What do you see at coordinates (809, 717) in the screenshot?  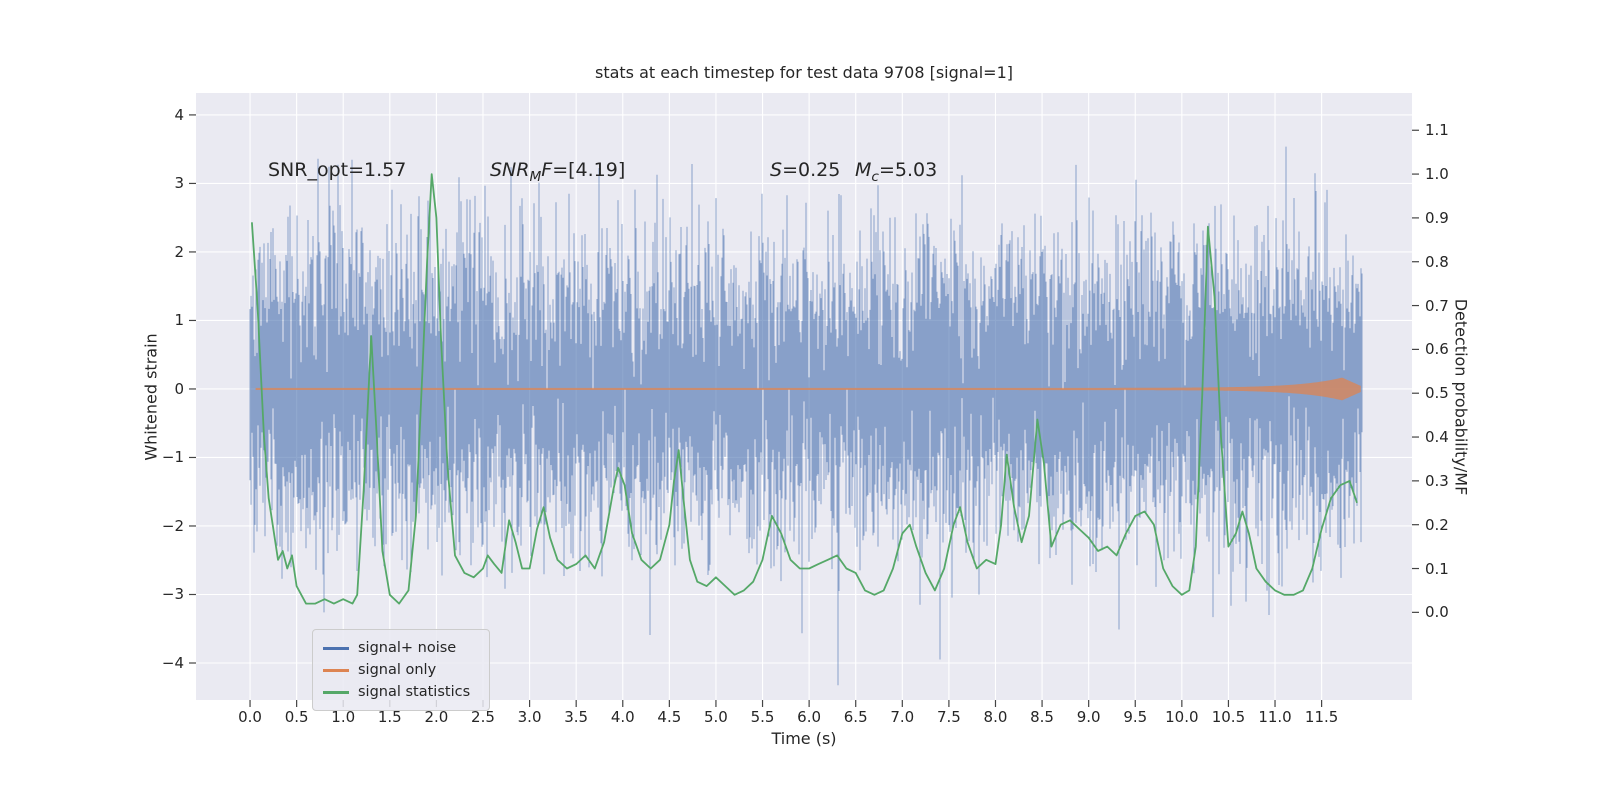 I see `x-tick-label: 6.0` at bounding box center [809, 717].